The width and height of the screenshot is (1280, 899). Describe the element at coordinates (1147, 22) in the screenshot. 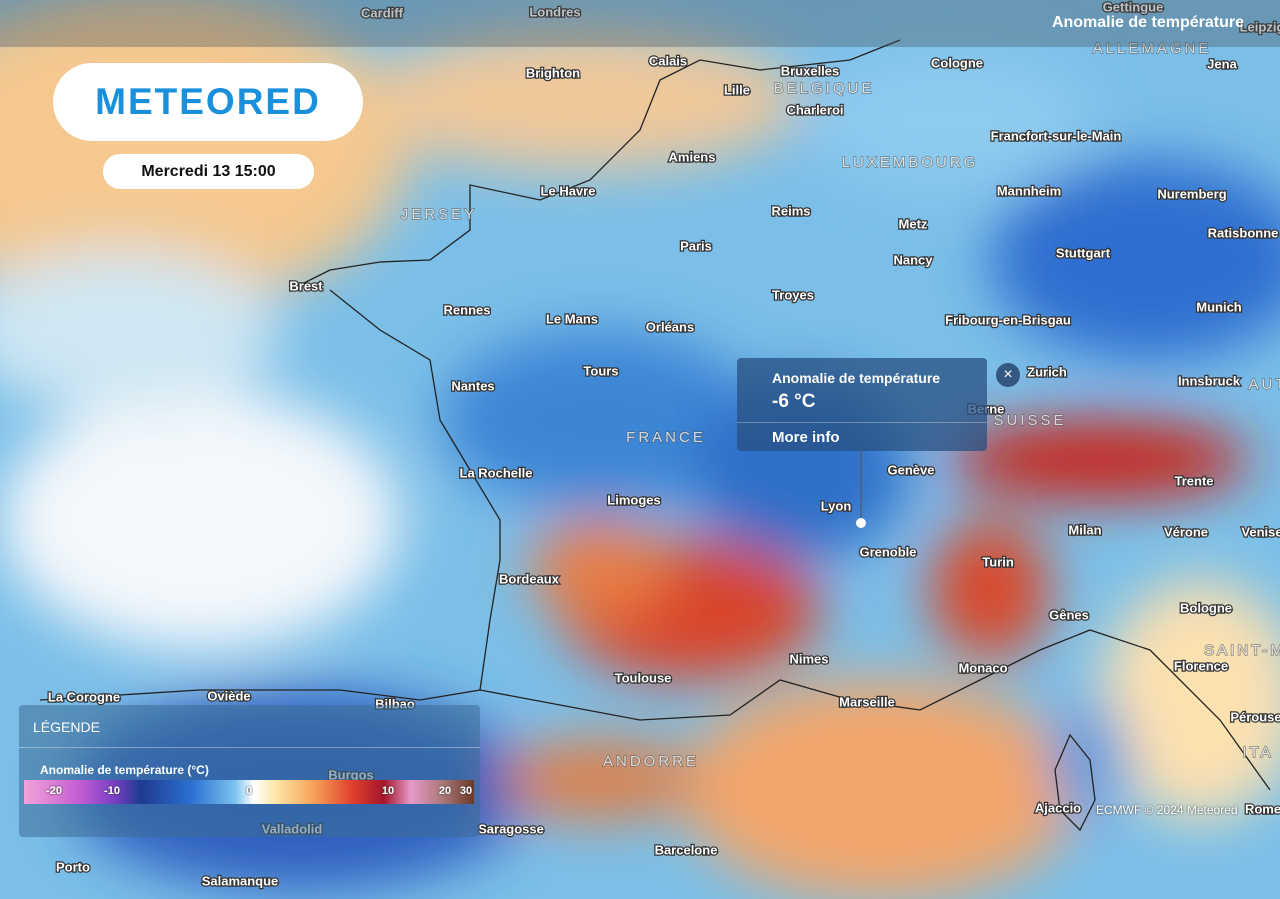

I see `layer-name: Anomalie de température` at that location.